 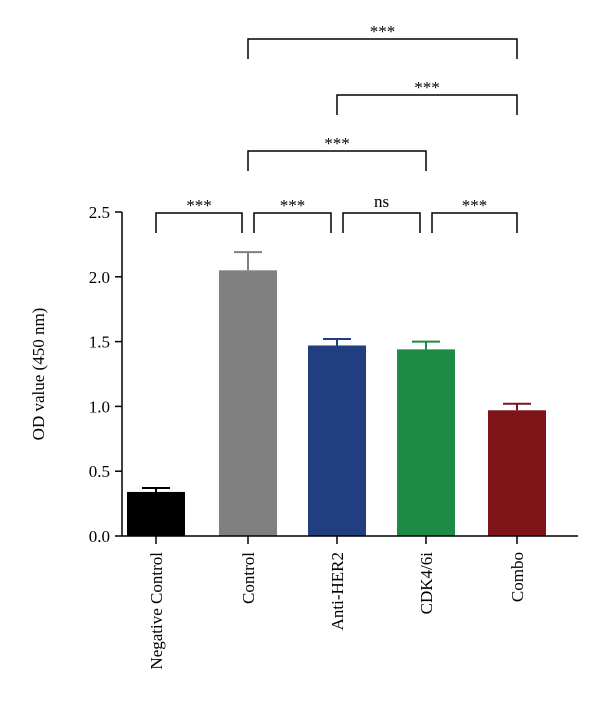 I want to click on y-tick-label: 2.5, so click(x=99, y=212).